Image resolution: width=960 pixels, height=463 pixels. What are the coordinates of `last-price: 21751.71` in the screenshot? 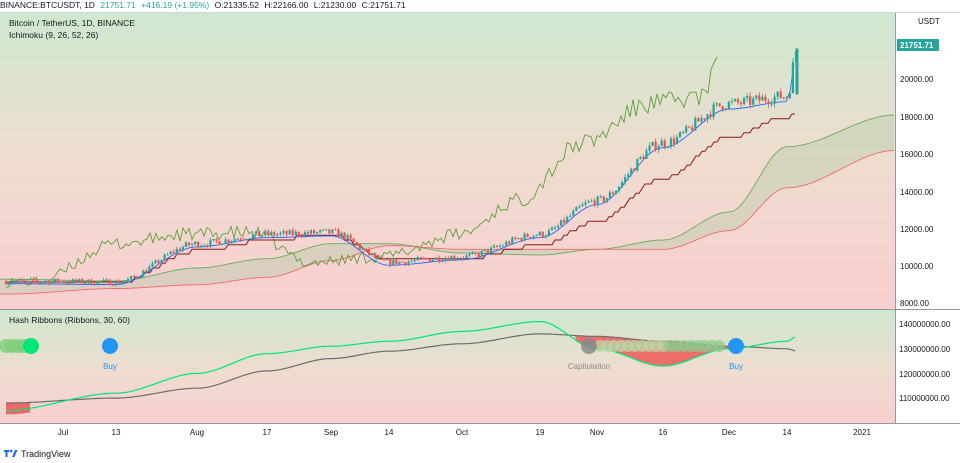 It's located at (118, 5).